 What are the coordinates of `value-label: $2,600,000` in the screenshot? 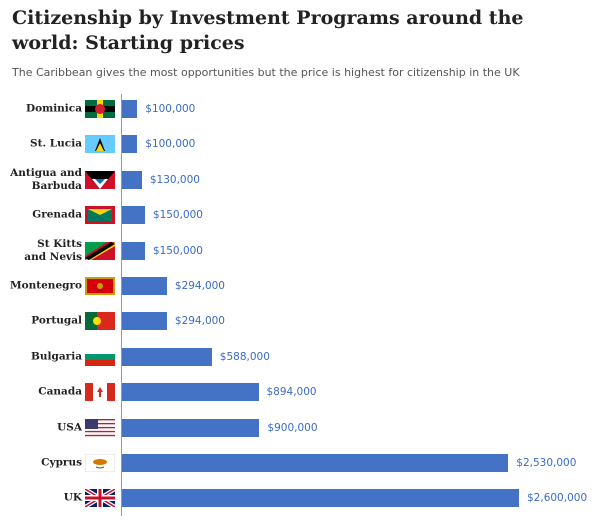 It's located at (557, 498).